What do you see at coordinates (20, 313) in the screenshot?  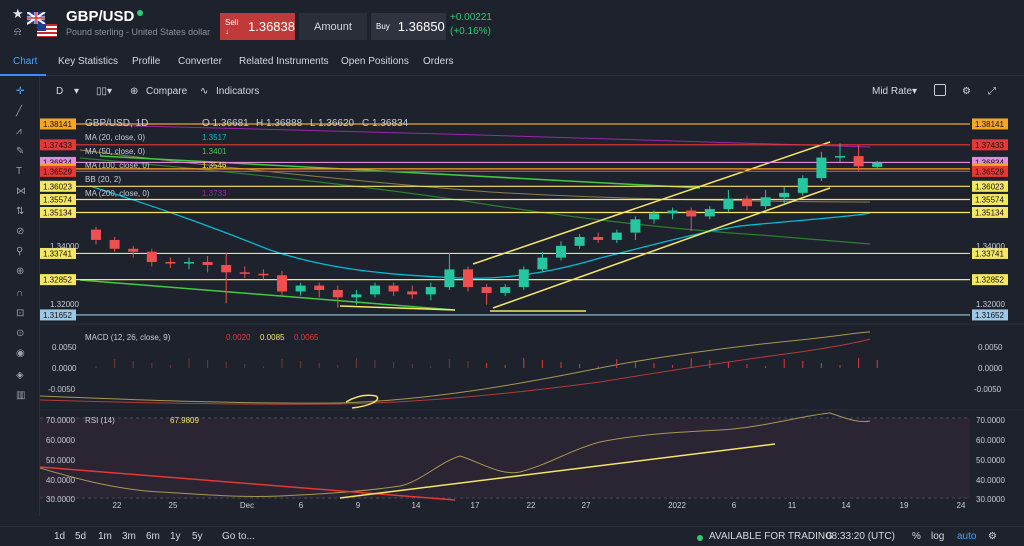 I see `lock-icon: ⊡` at bounding box center [20, 313].